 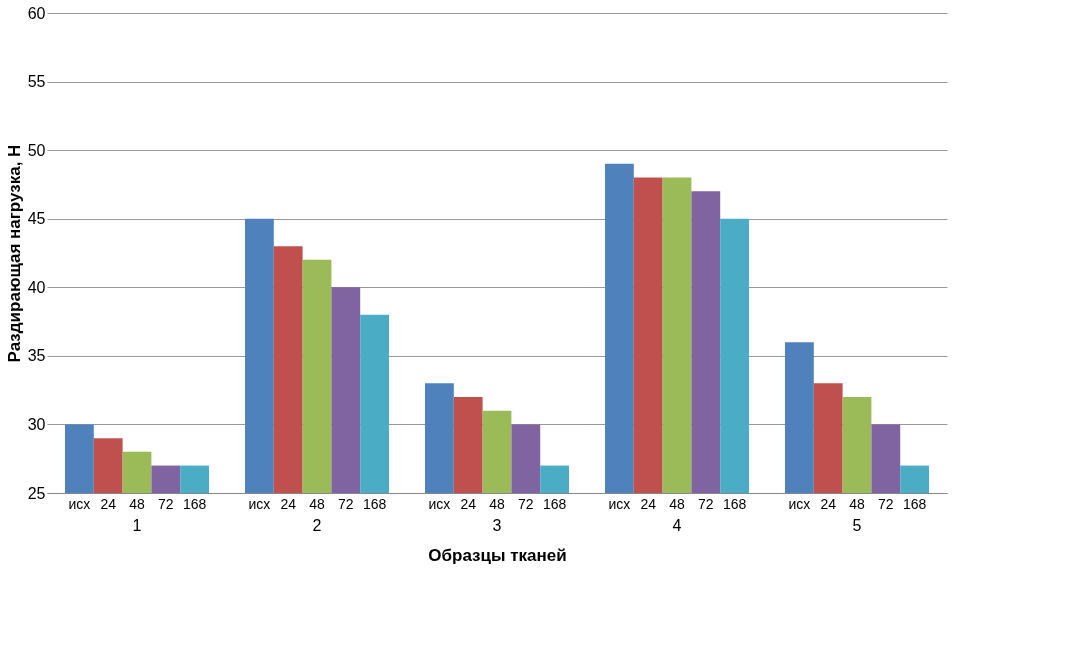 What do you see at coordinates (36, 150) in the screenshot?
I see `y-tick-label: 50` at bounding box center [36, 150].